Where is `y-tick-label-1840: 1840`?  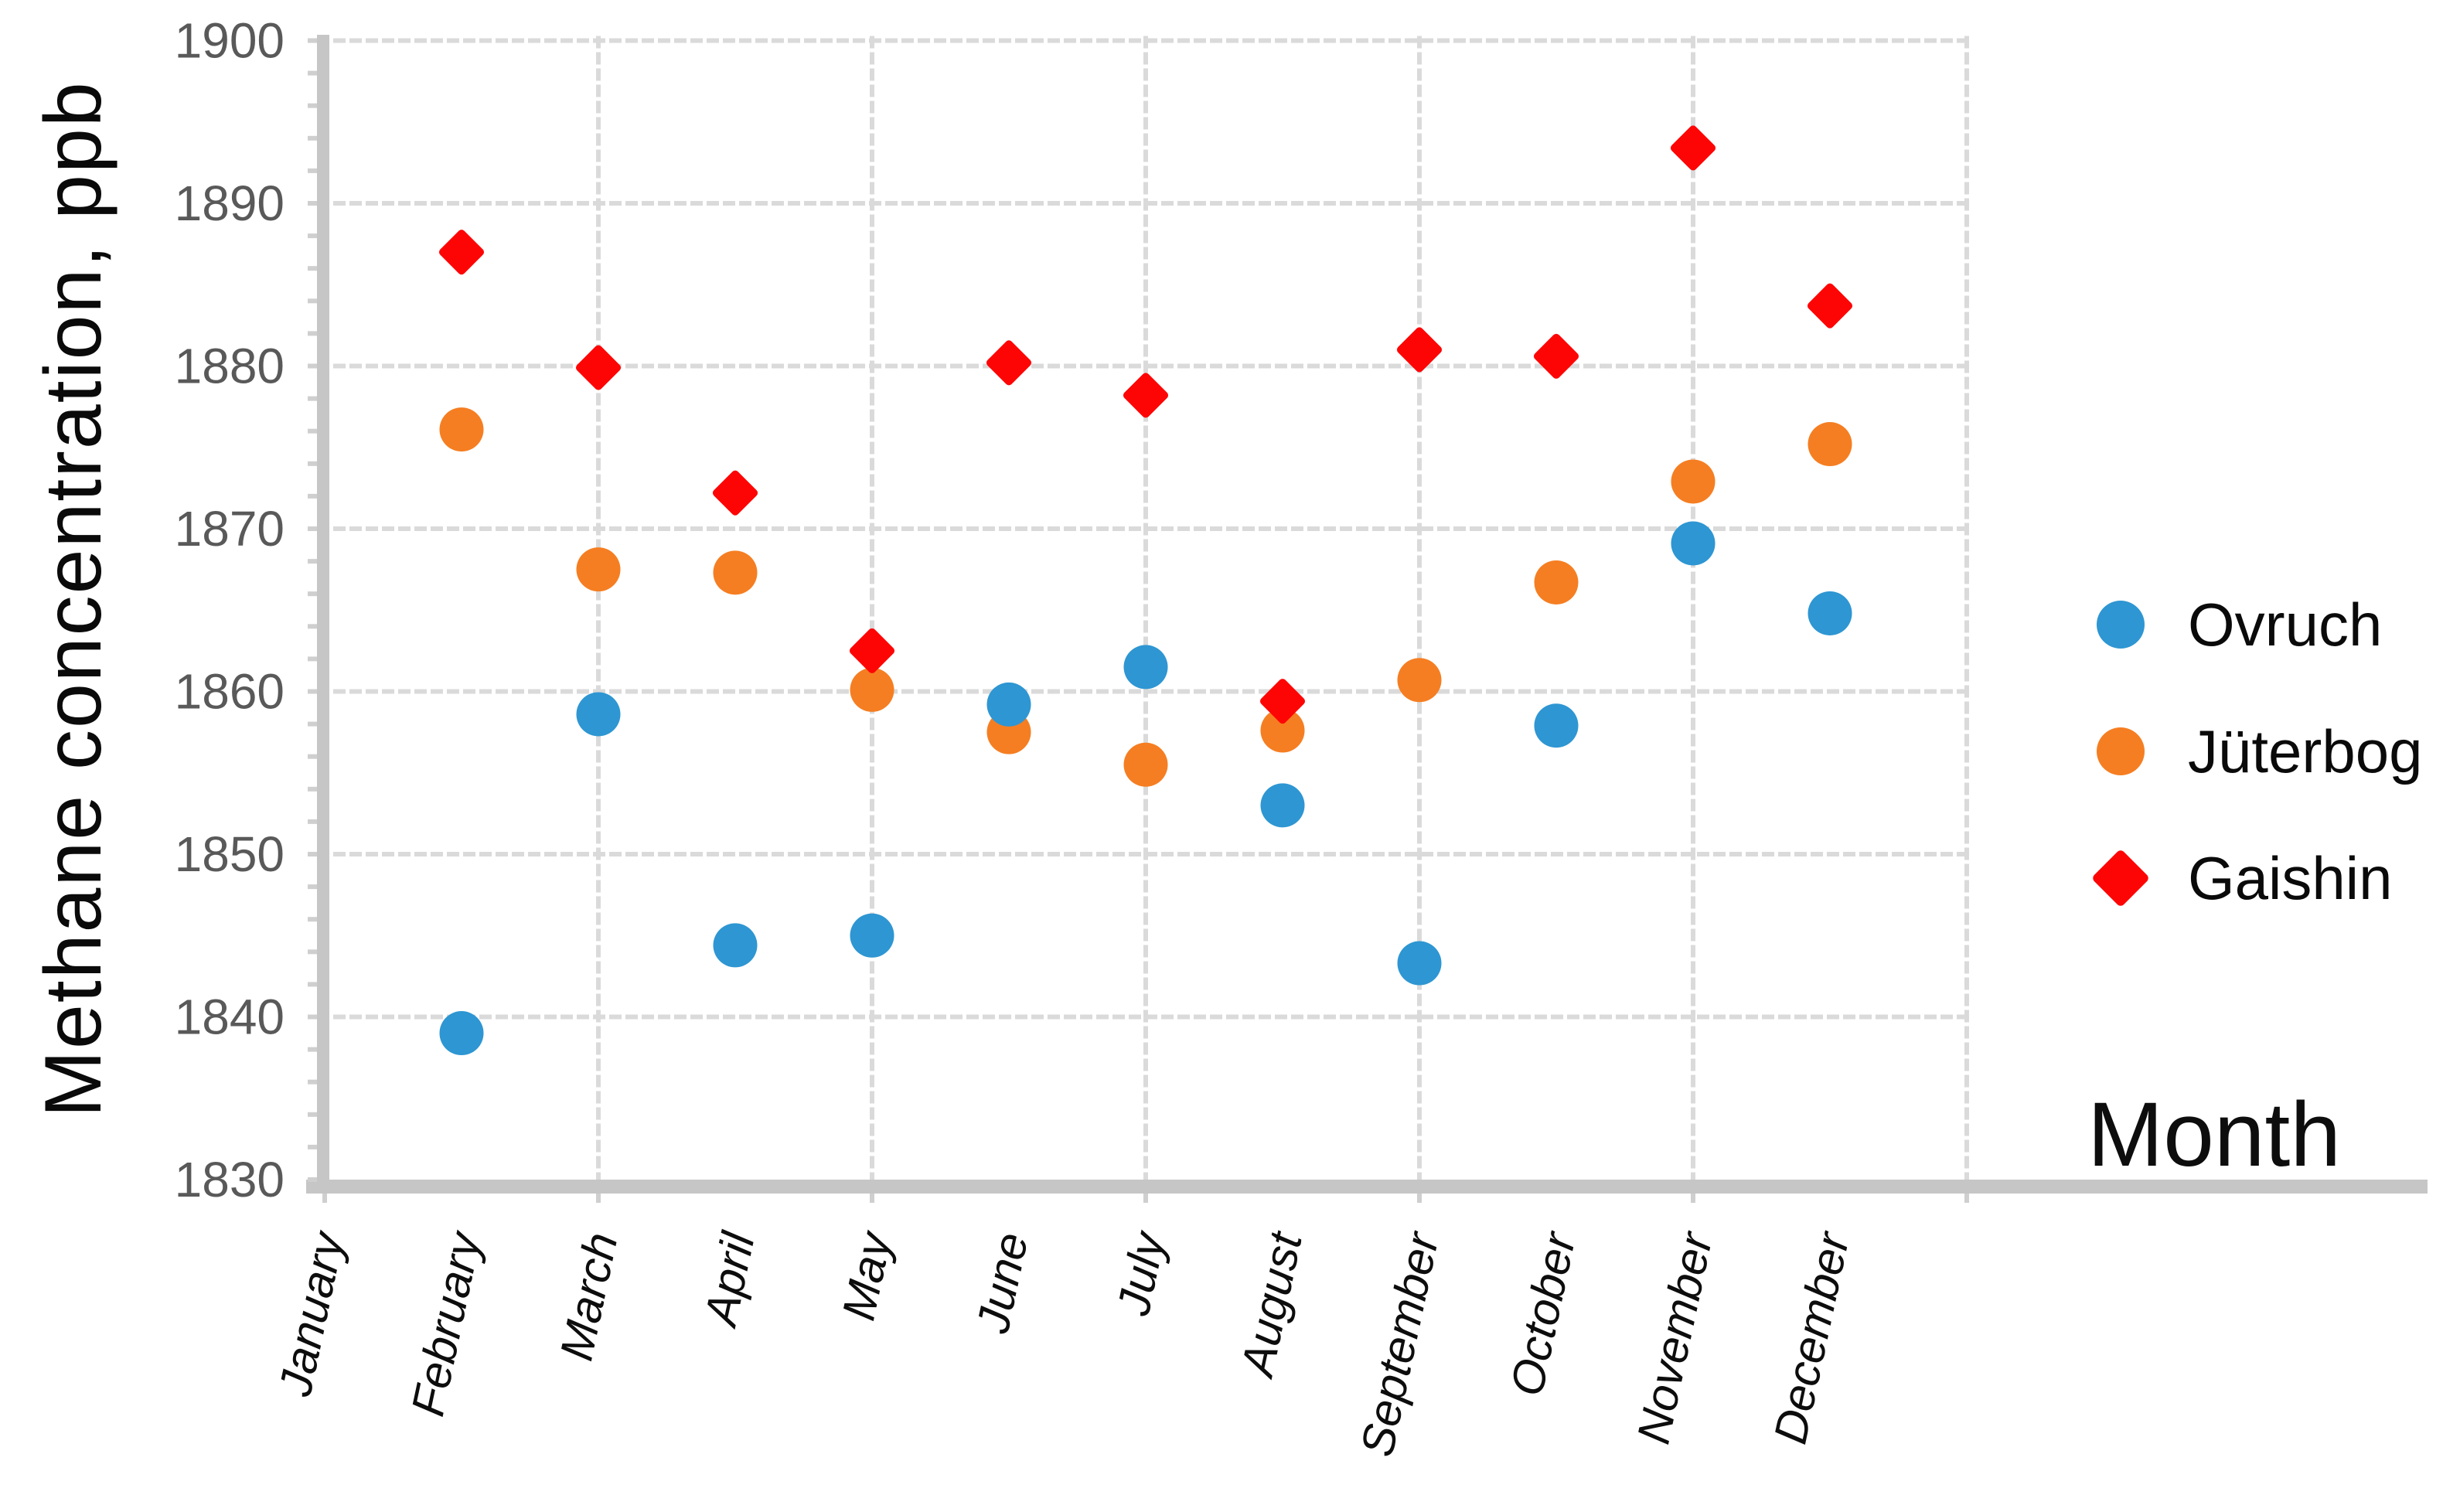
y-tick-label-1840: 1840 is located at coordinates (230, 1017).